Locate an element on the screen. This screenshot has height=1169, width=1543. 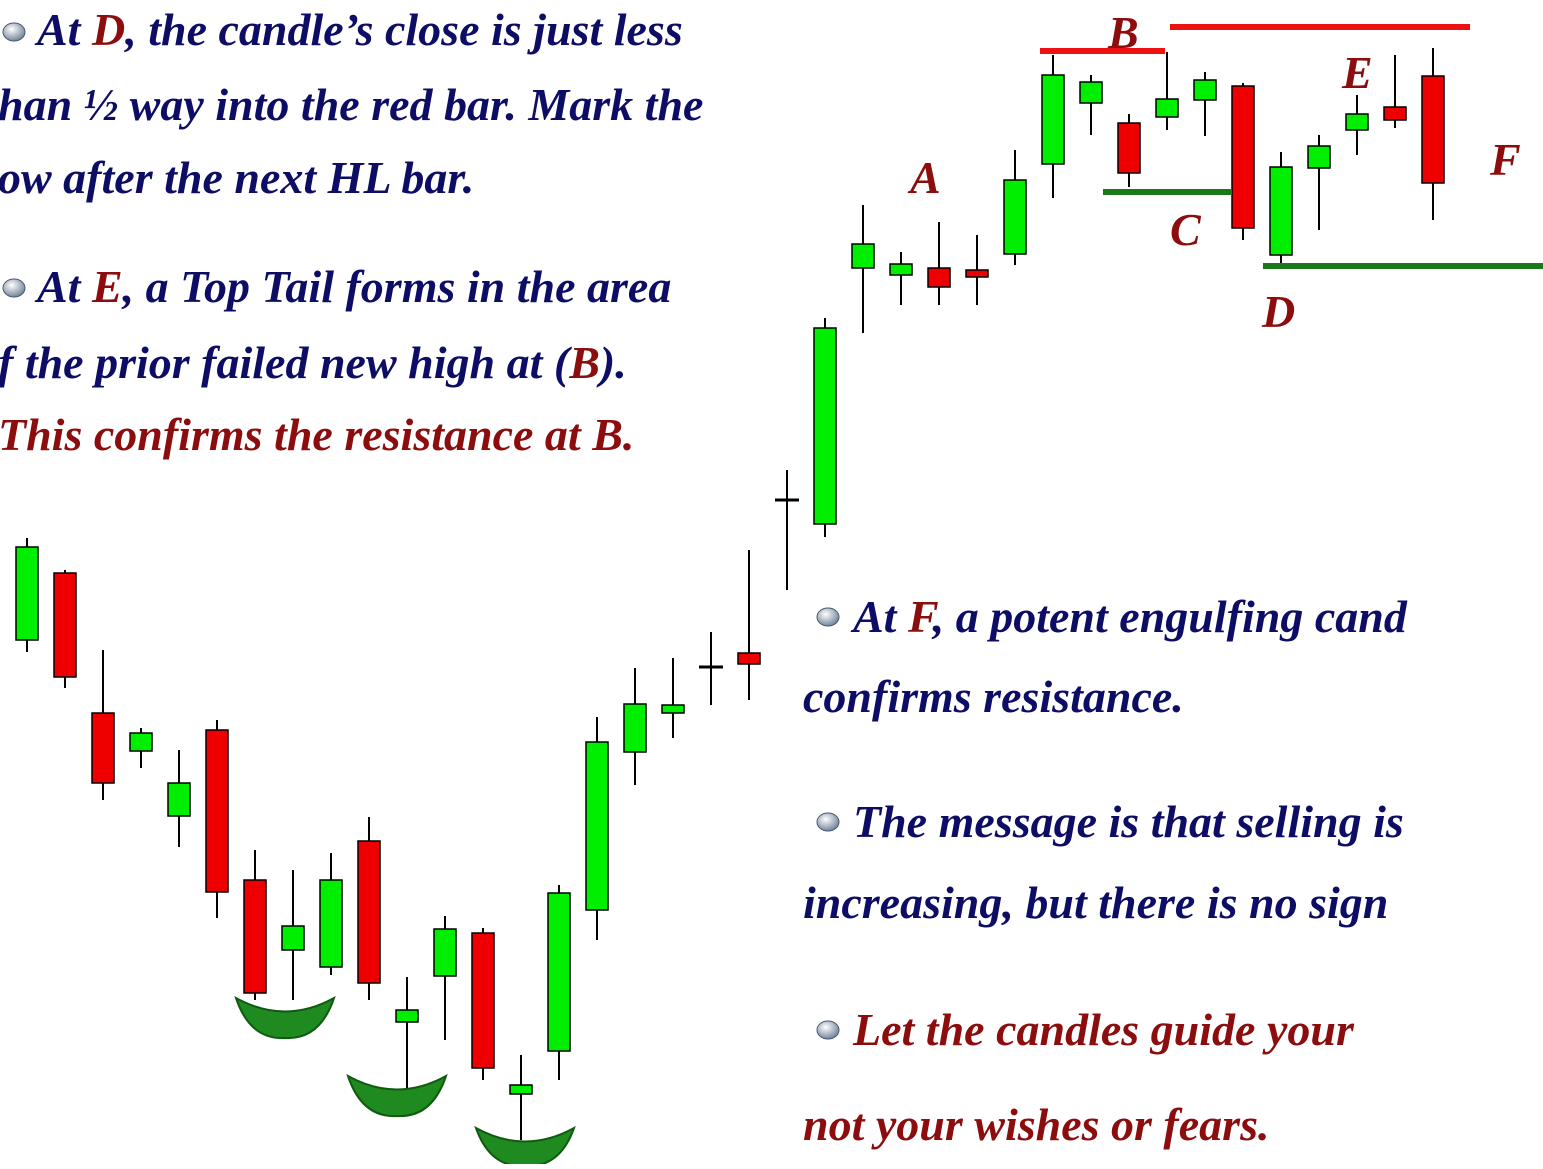
text-run: This confirms the resistance at B. is located at coordinates (317, 434).